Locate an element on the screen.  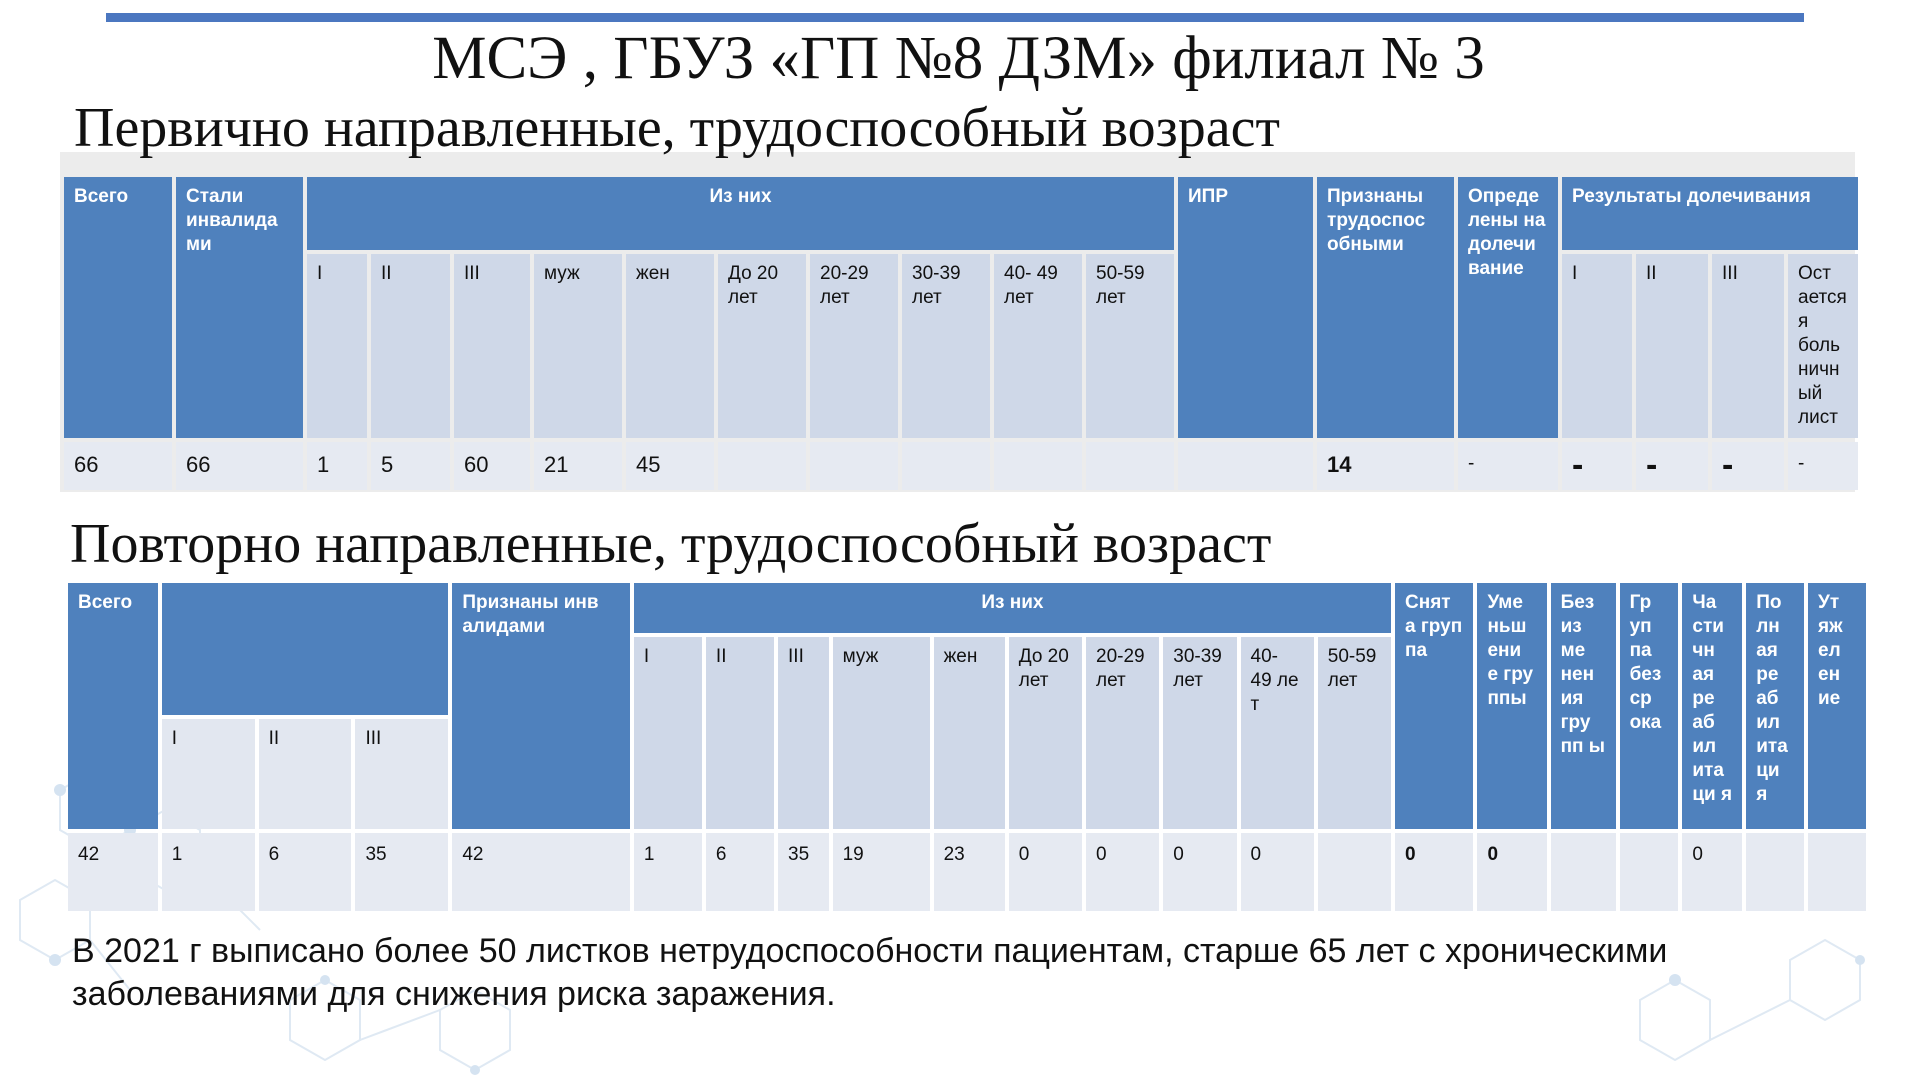
subheader-prior-group-1: I is located at coordinates (208, 774).